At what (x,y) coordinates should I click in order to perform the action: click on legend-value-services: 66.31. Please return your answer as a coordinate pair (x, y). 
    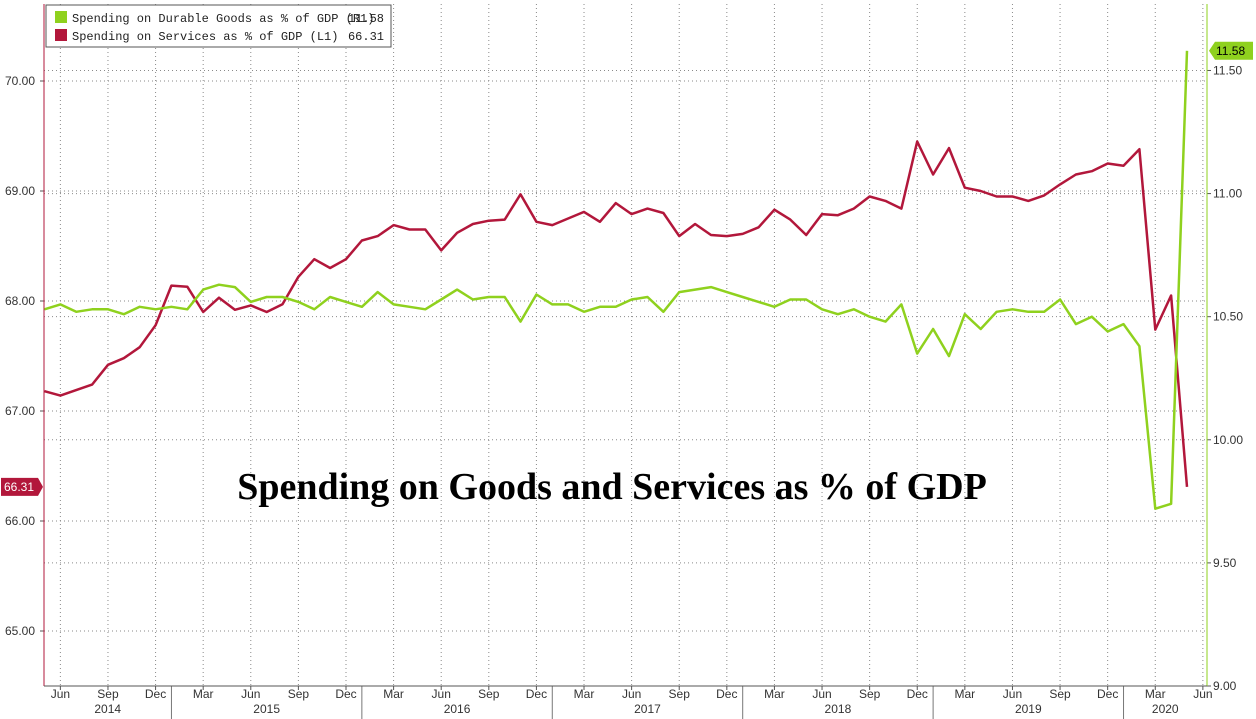
    Looking at the image, I should click on (366, 37).